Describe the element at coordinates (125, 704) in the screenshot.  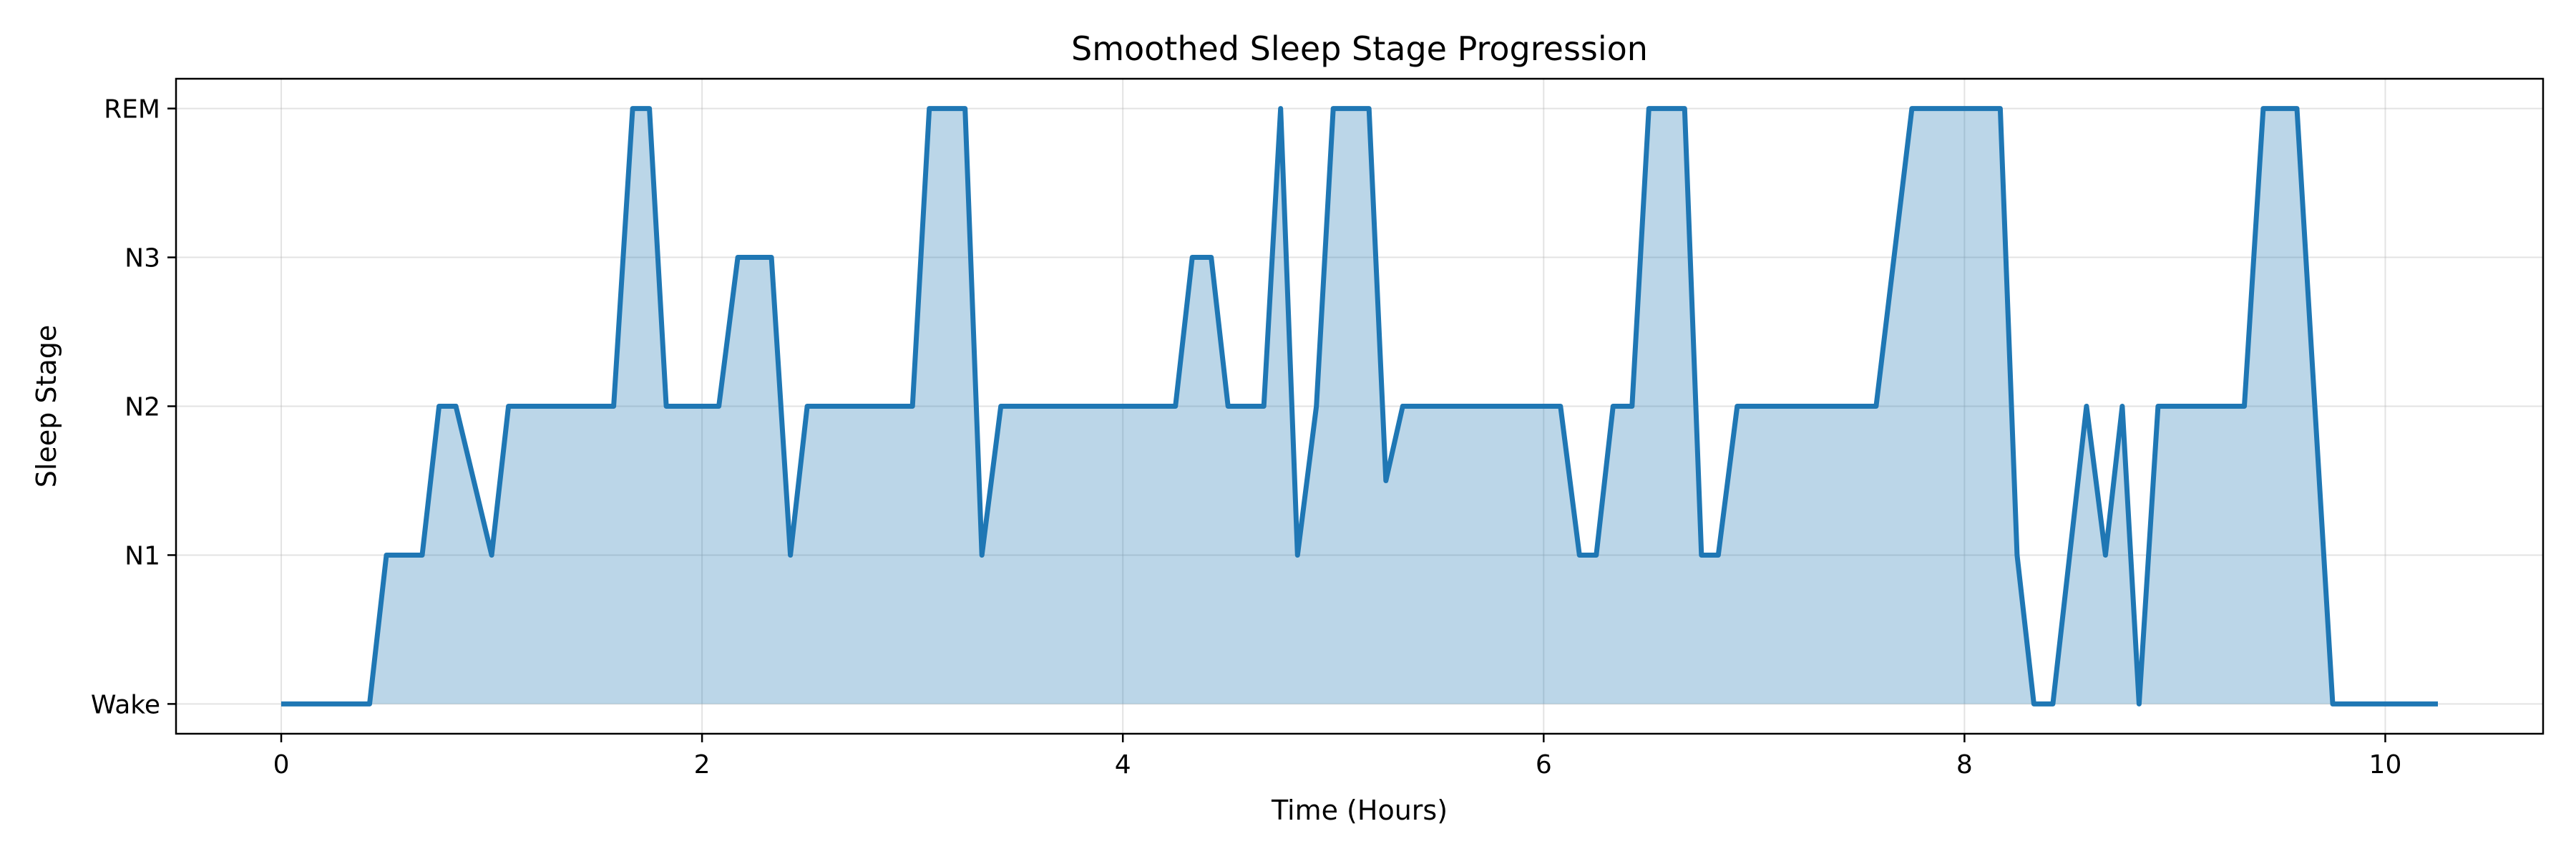
I see `y-tick-label: Wake` at that location.